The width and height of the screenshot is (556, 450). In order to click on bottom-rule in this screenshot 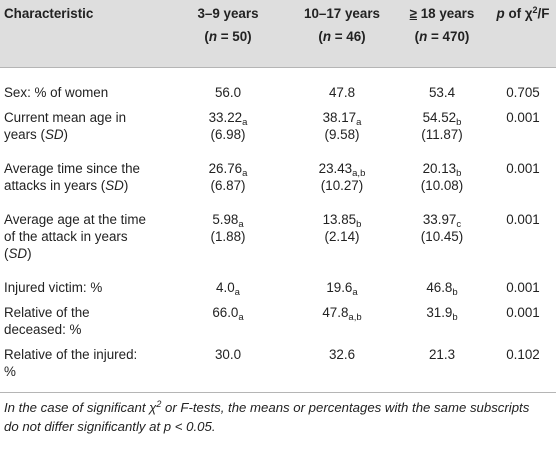, I will do `click(278, 392)`.